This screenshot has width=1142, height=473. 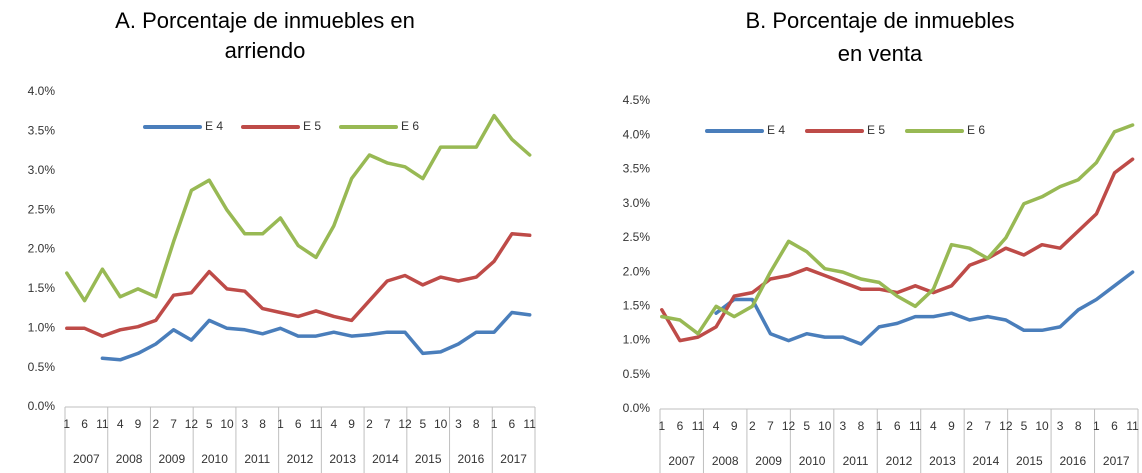 What do you see at coordinates (879, 20) in the screenshot?
I see `chart-title: B. Porcentaje de inmuebles` at bounding box center [879, 20].